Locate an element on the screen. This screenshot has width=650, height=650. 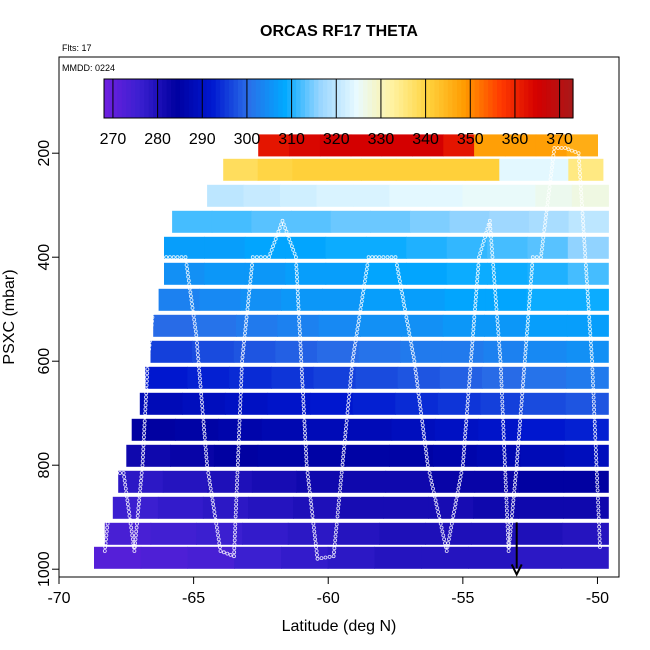
colorbar-tick-label: 340 is located at coordinates (425, 139).